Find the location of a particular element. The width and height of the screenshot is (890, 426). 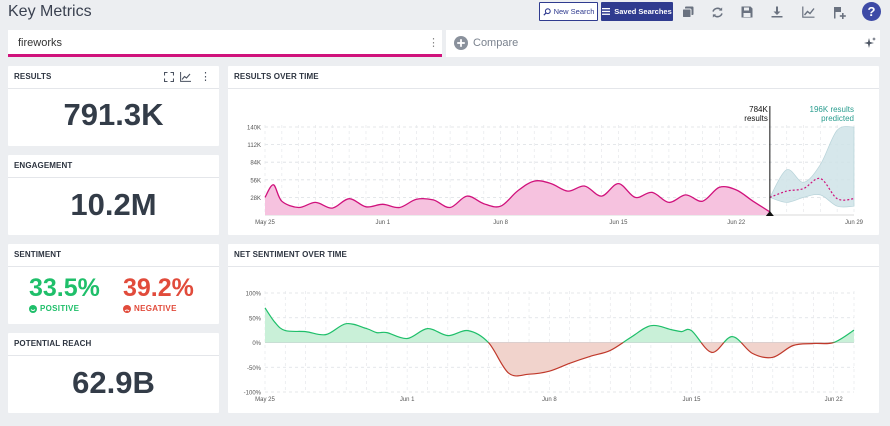

positive-percent: 33.5% is located at coordinates (64, 288).